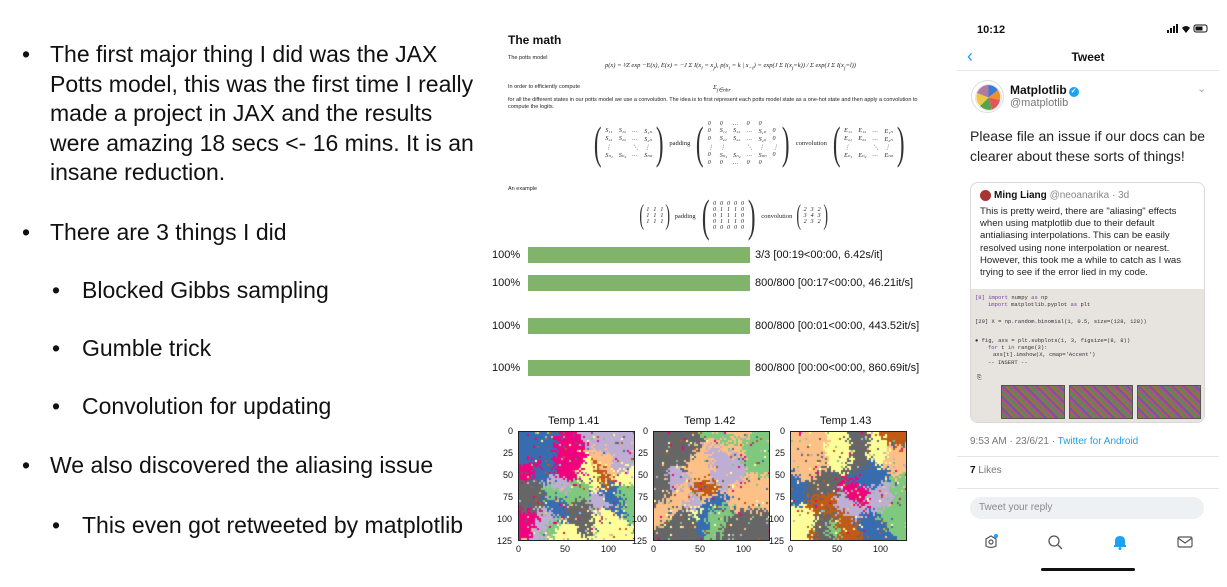 The height and width of the screenshot is (587, 1227). What do you see at coordinates (991, 542) in the screenshot?
I see `spaces-icon` at bounding box center [991, 542].